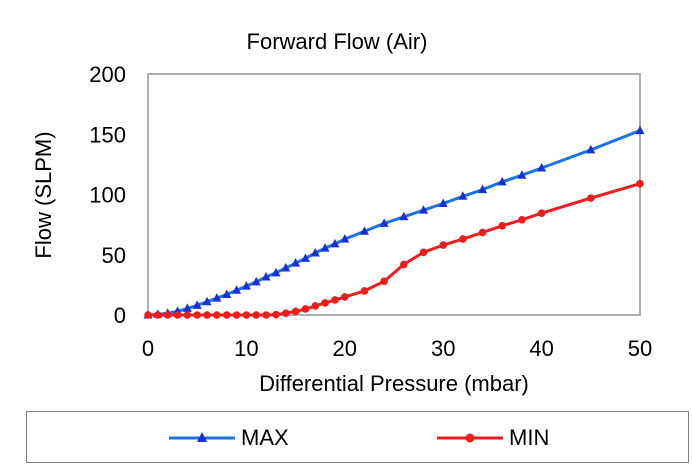 This screenshot has width=692, height=467. I want to click on x-tick-label: 0, so click(148, 348).